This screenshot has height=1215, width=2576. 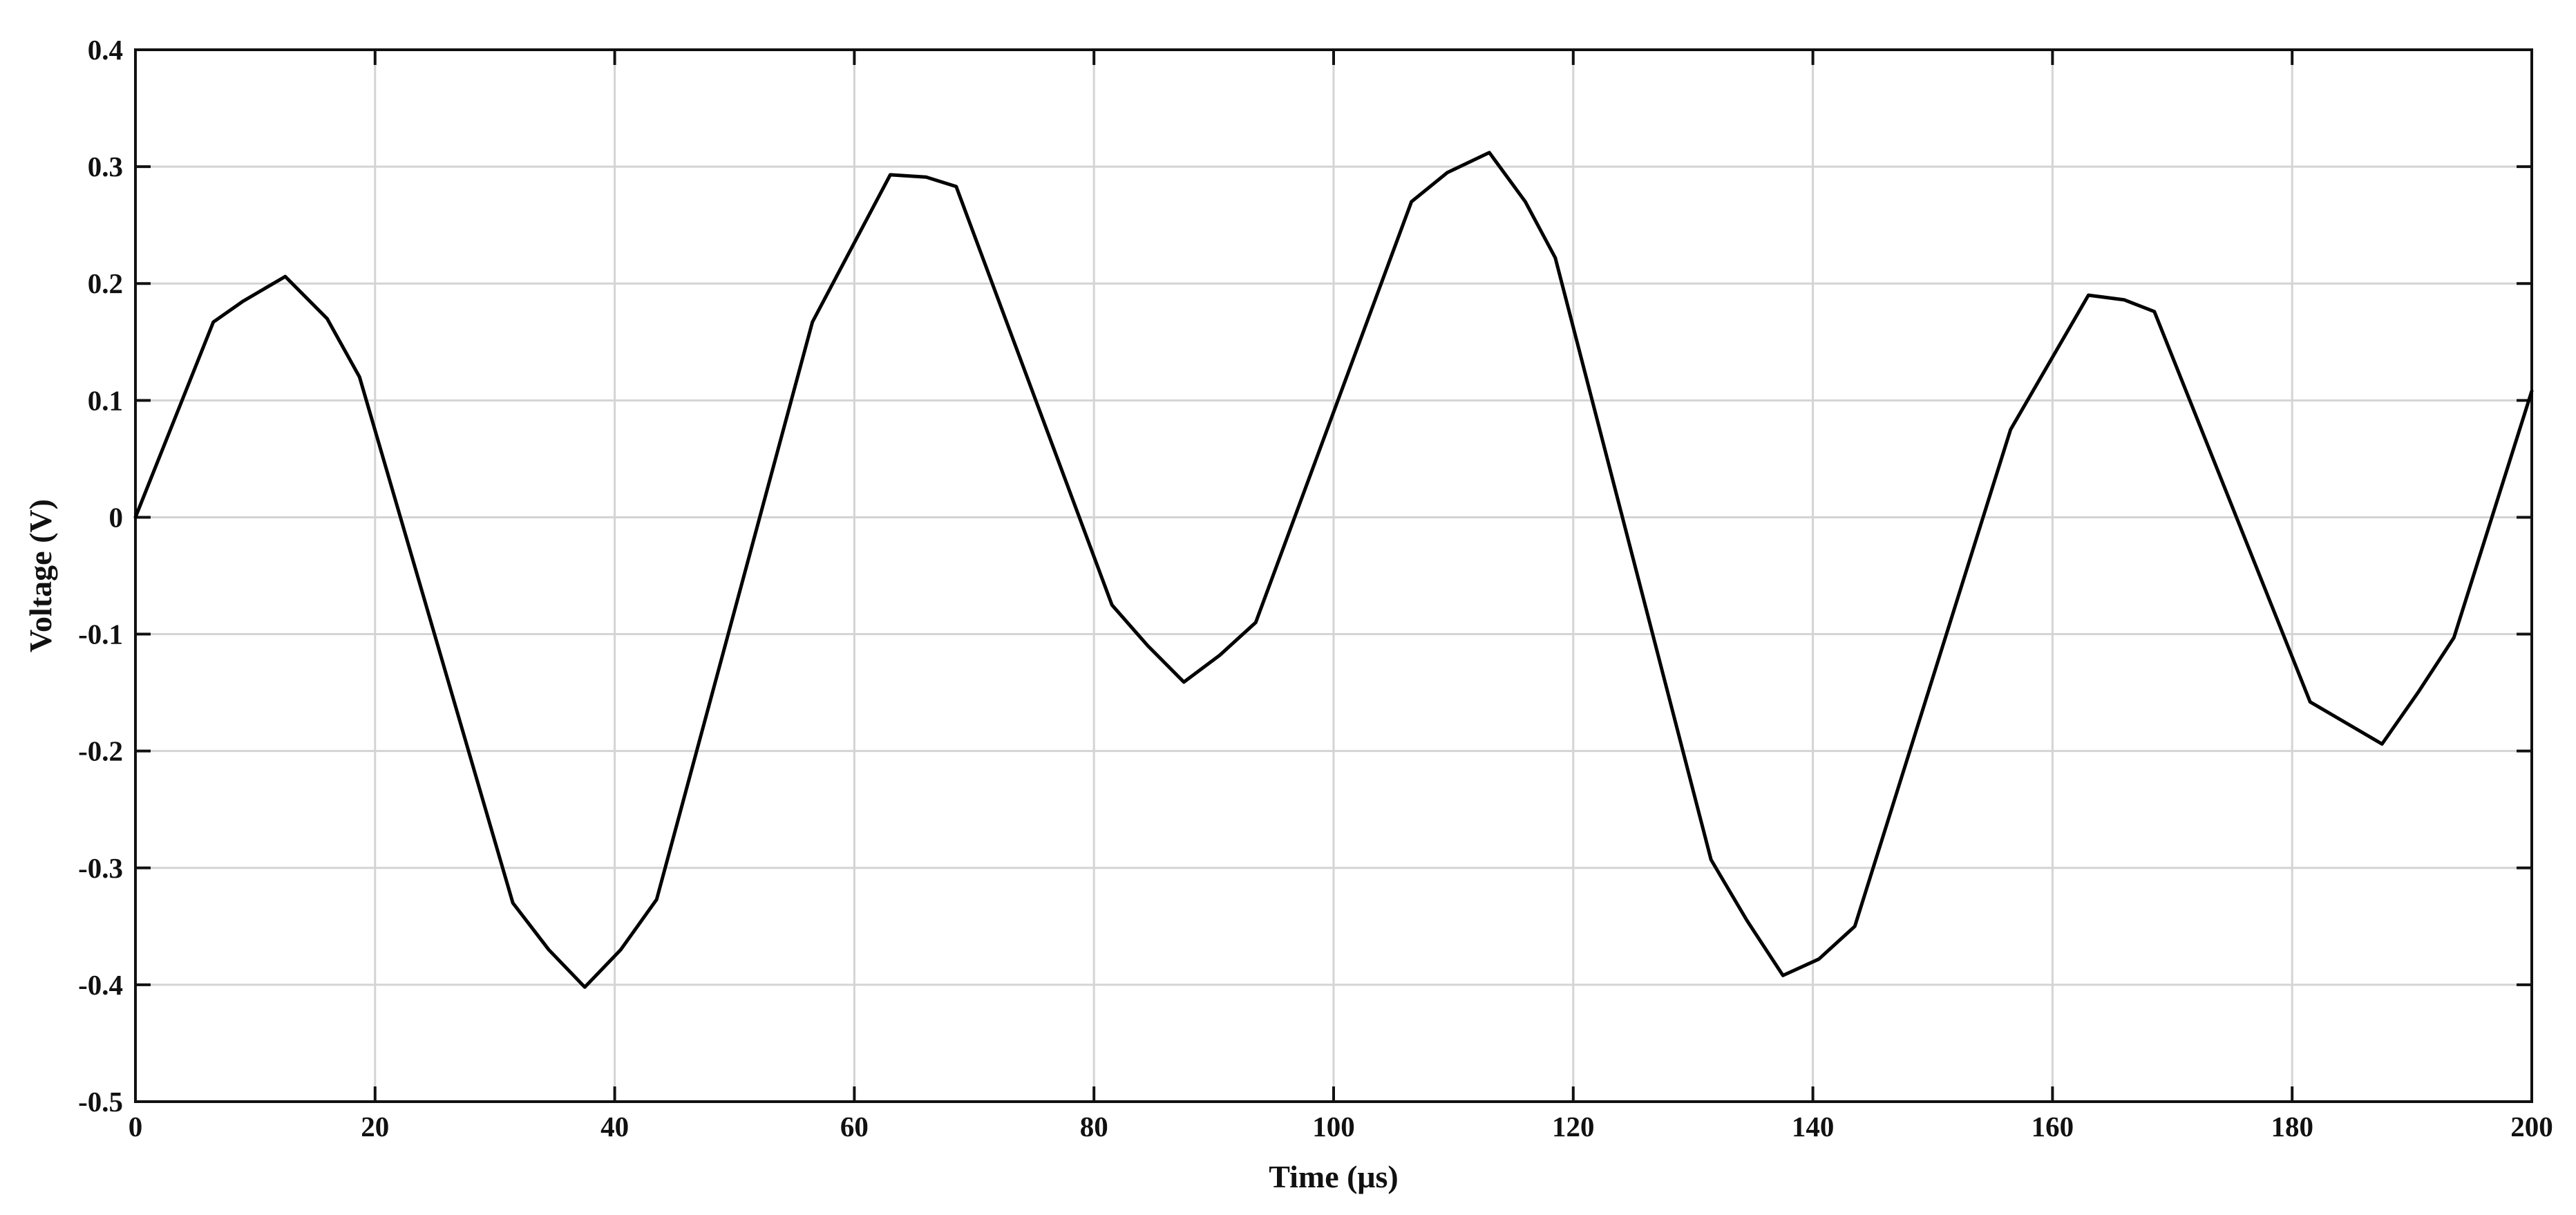 What do you see at coordinates (100, 634) in the screenshot?
I see `y-tick-label: -0.1` at bounding box center [100, 634].